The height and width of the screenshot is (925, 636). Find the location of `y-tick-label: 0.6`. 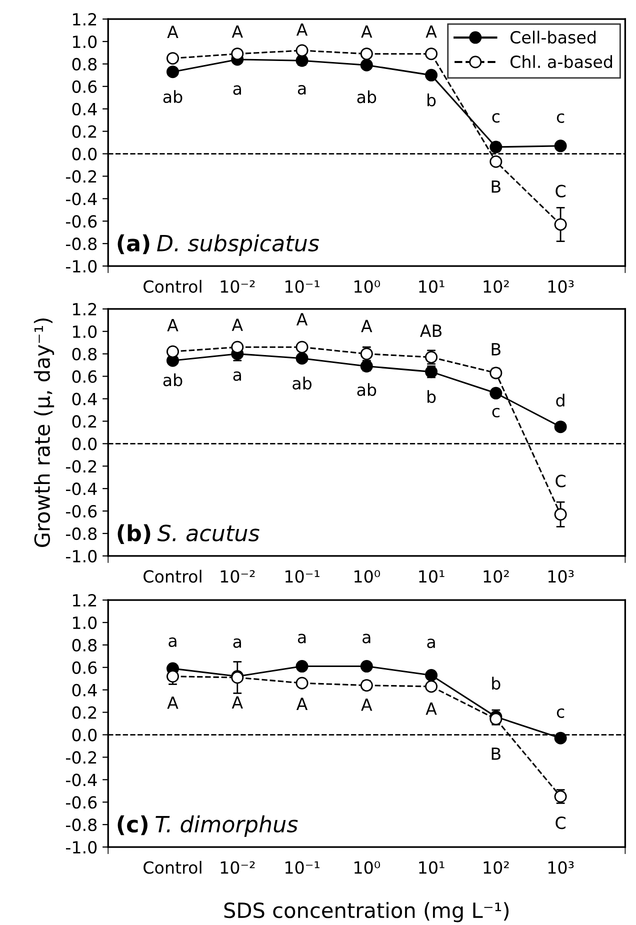

y-tick-label: 0.6 is located at coordinates (84, 376).